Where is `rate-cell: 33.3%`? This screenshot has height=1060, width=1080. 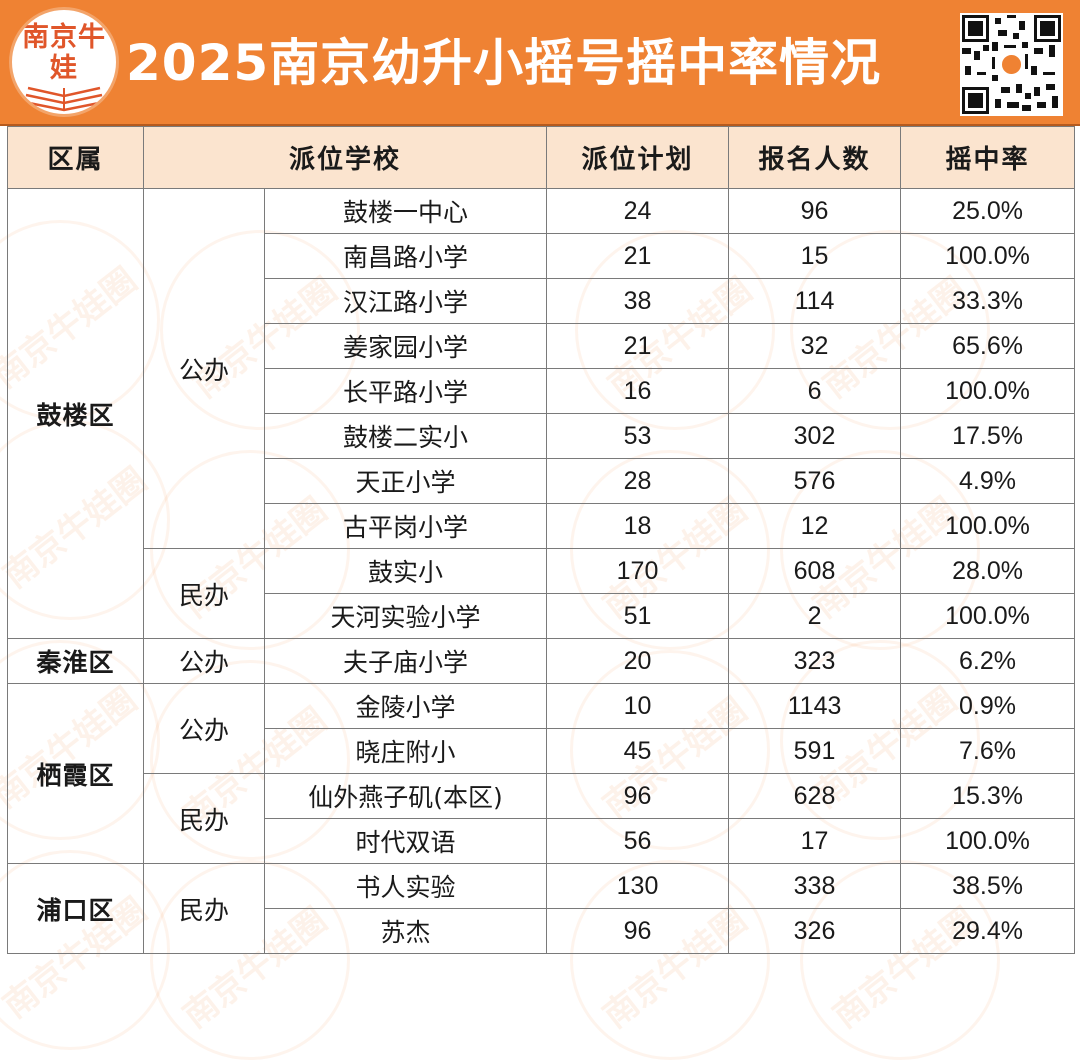 rate-cell: 33.3% is located at coordinates (988, 301).